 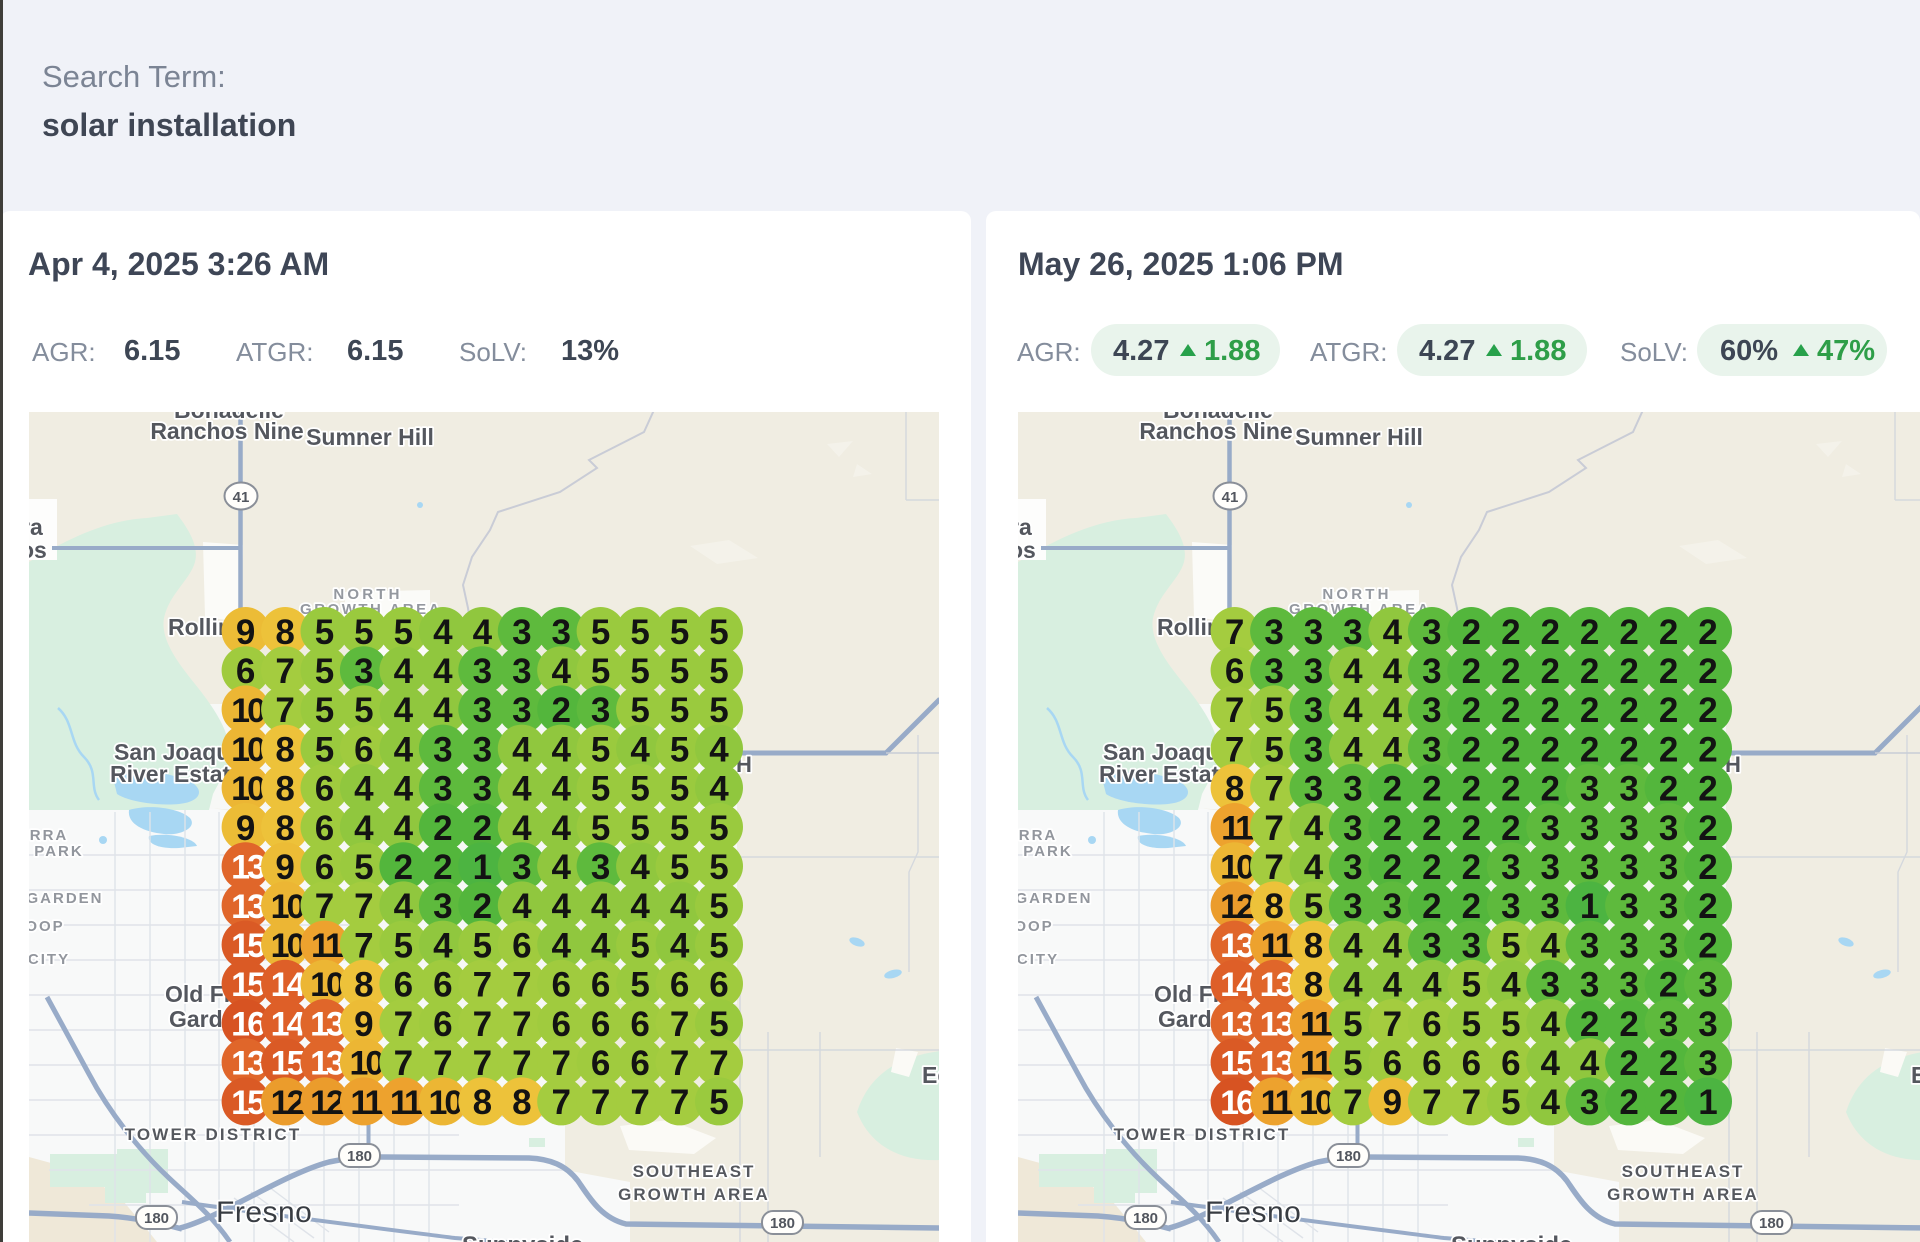 I want to click on svg-text: 11, so click(x=1276, y=946).